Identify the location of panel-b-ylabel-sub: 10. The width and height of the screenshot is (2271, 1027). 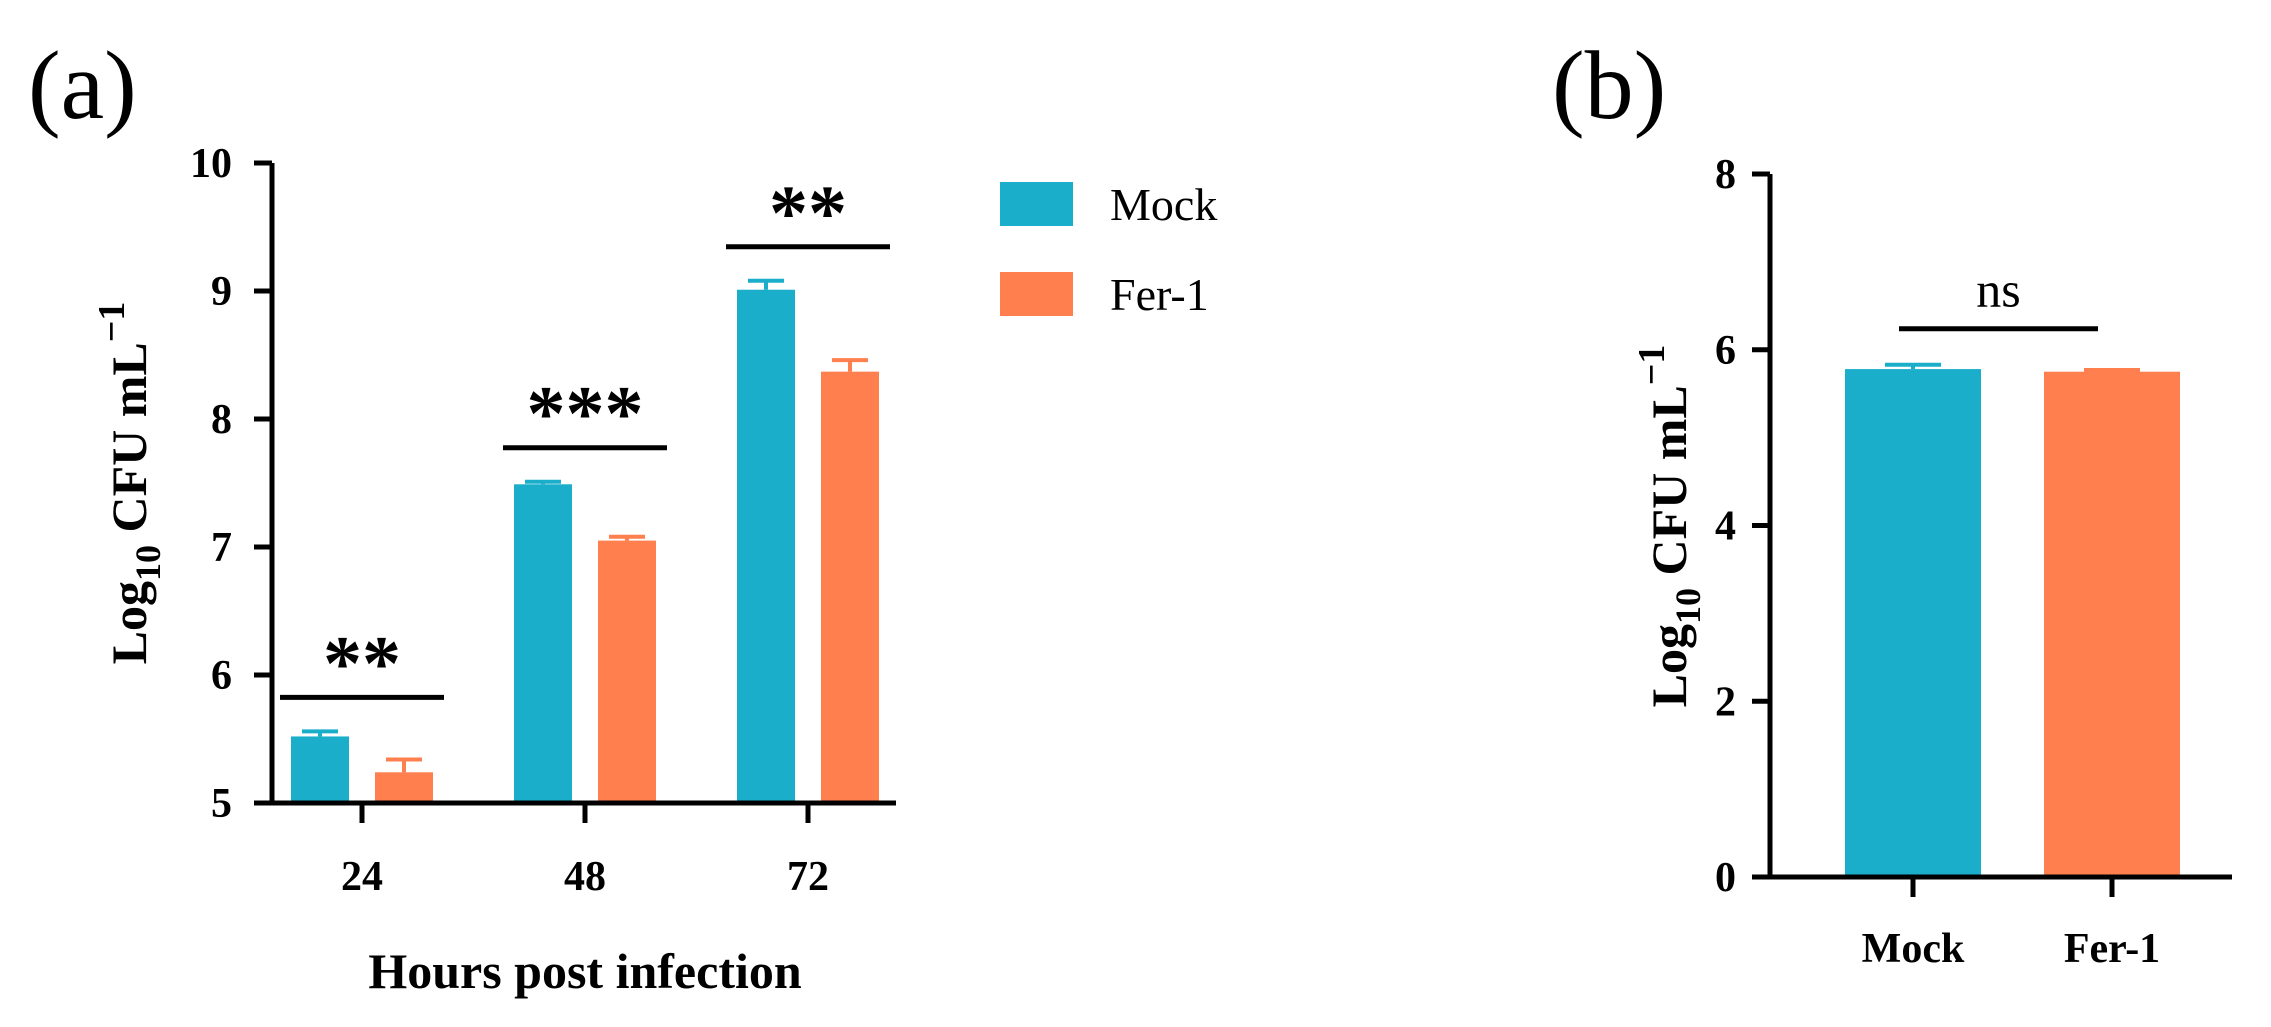
(1688, 606).